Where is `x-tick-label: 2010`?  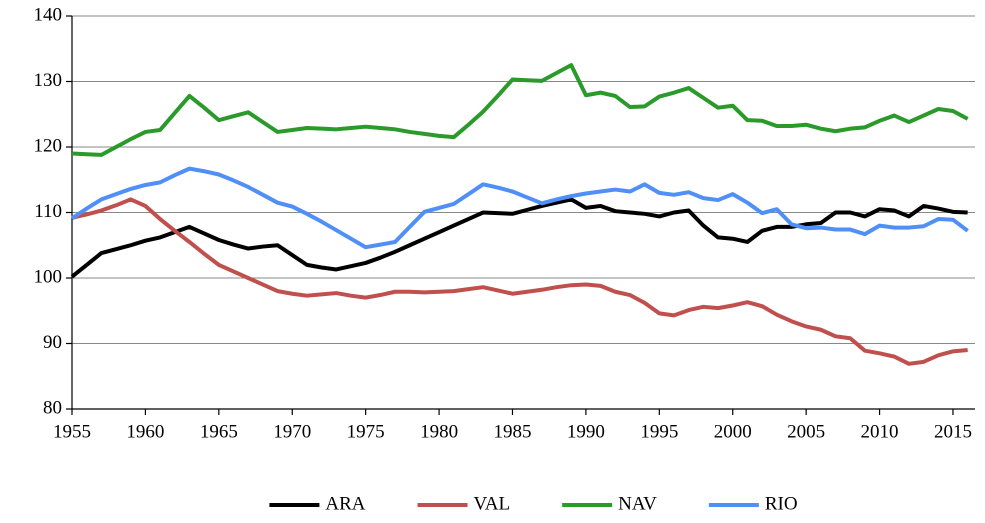
x-tick-label: 2010 is located at coordinates (880, 431).